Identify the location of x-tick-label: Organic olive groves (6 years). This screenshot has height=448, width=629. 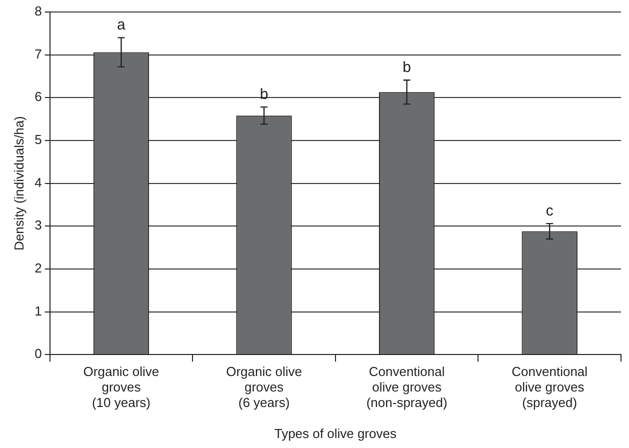
(264, 387).